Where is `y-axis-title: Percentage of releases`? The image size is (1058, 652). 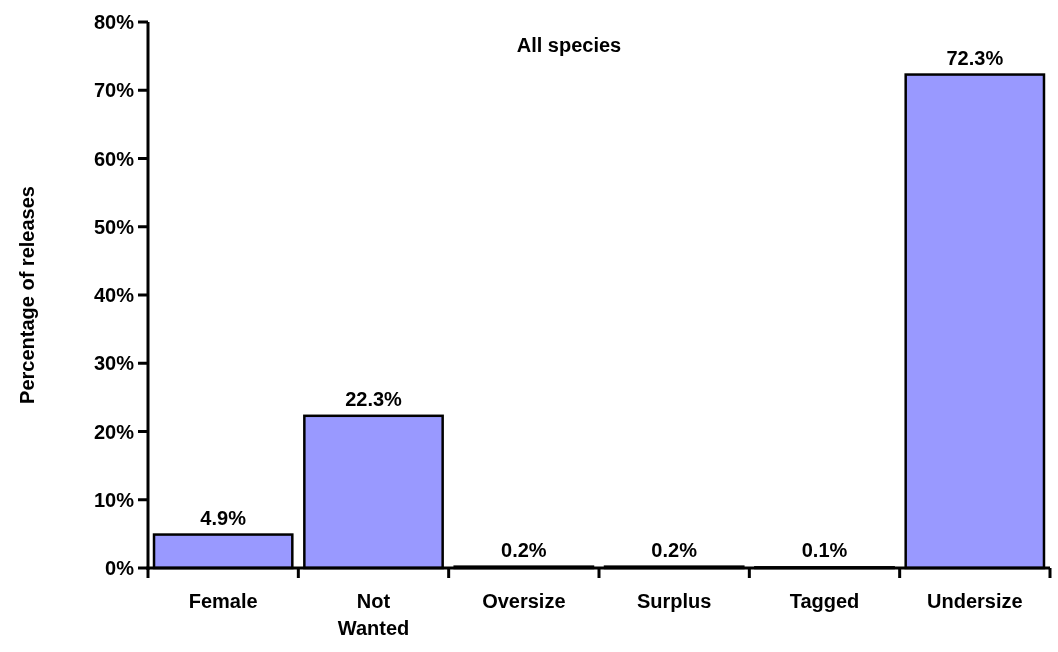 y-axis-title: Percentage of releases is located at coordinates (27, 295).